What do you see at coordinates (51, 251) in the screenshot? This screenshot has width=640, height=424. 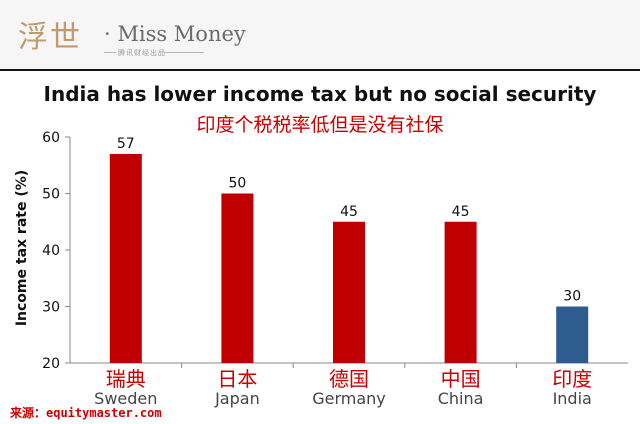 I see `y-tick-label: 40` at bounding box center [51, 251].